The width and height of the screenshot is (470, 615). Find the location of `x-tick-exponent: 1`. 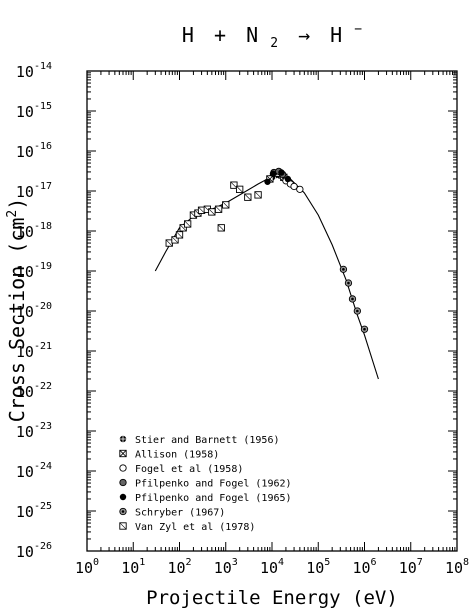

x-tick-exponent: 1 is located at coordinates (142, 562).